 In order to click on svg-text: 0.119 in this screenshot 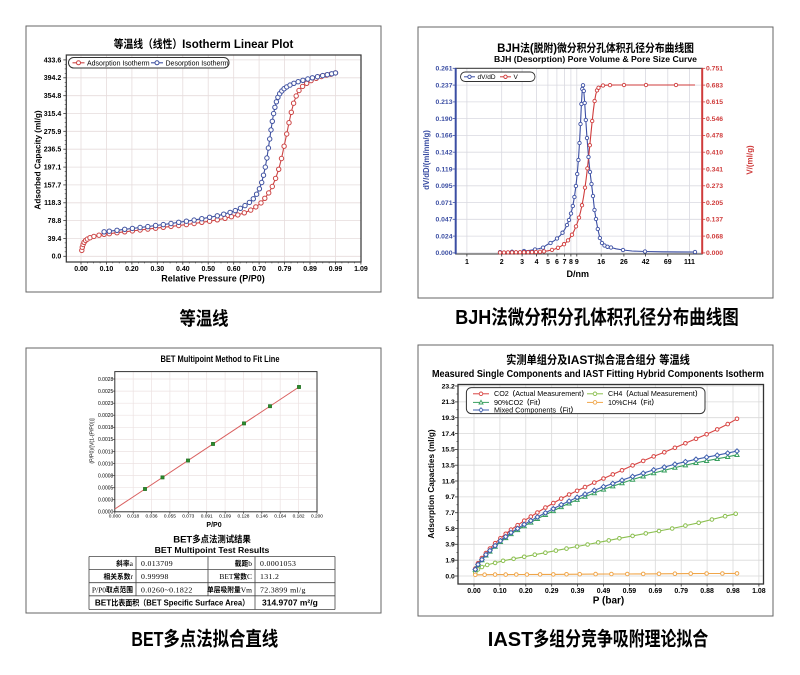, I will do `click(444, 169)`.